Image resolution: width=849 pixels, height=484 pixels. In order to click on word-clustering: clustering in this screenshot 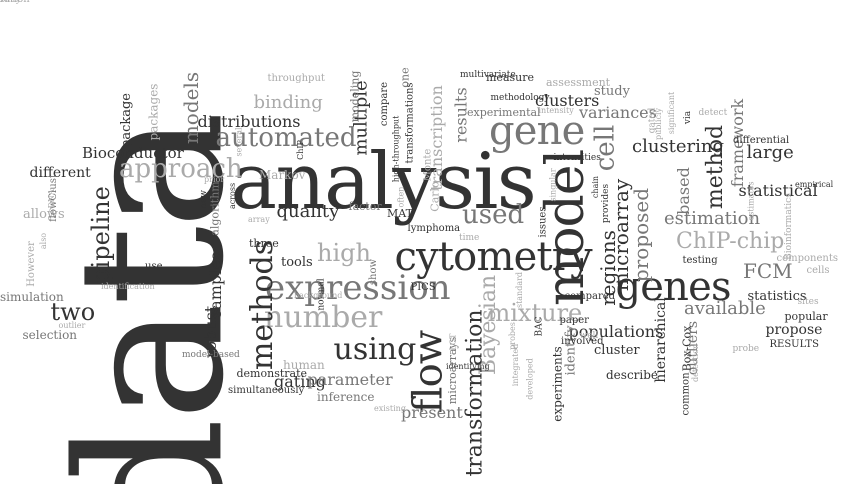, I will do `click(678, 146)`.